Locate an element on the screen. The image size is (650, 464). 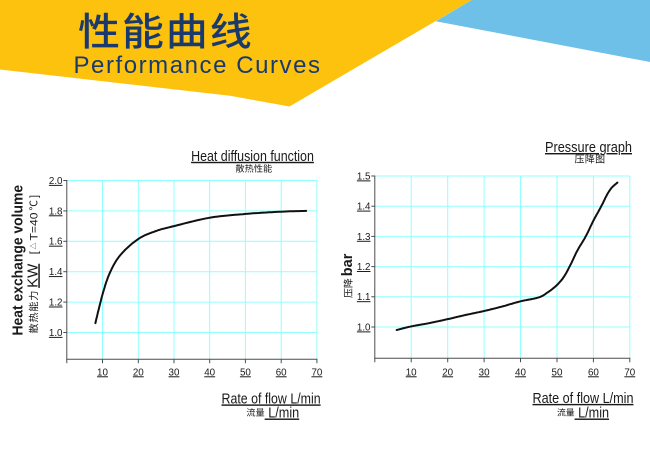
svg-text: KW is located at coordinates (32, 275).